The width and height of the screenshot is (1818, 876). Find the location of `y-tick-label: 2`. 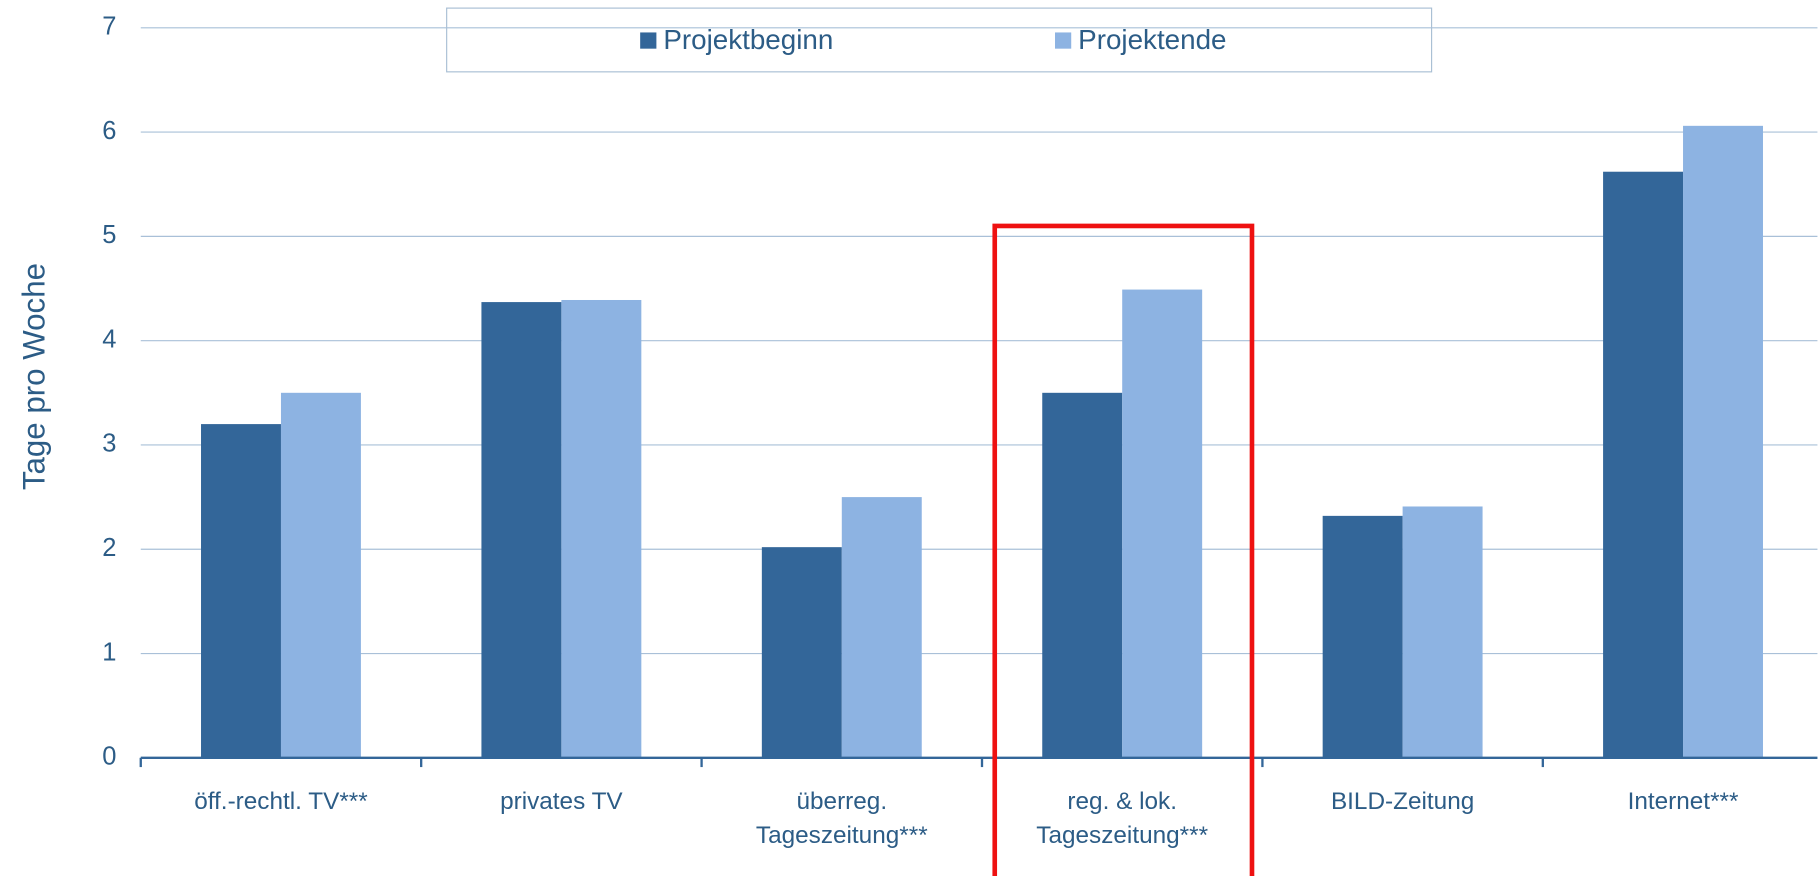

y-tick-label: 2 is located at coordinates (109, 548).